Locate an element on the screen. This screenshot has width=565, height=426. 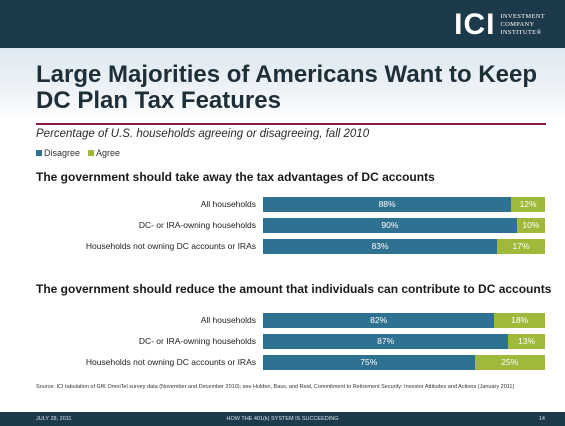
data-label: 10% is located at coordinates (531, 225).